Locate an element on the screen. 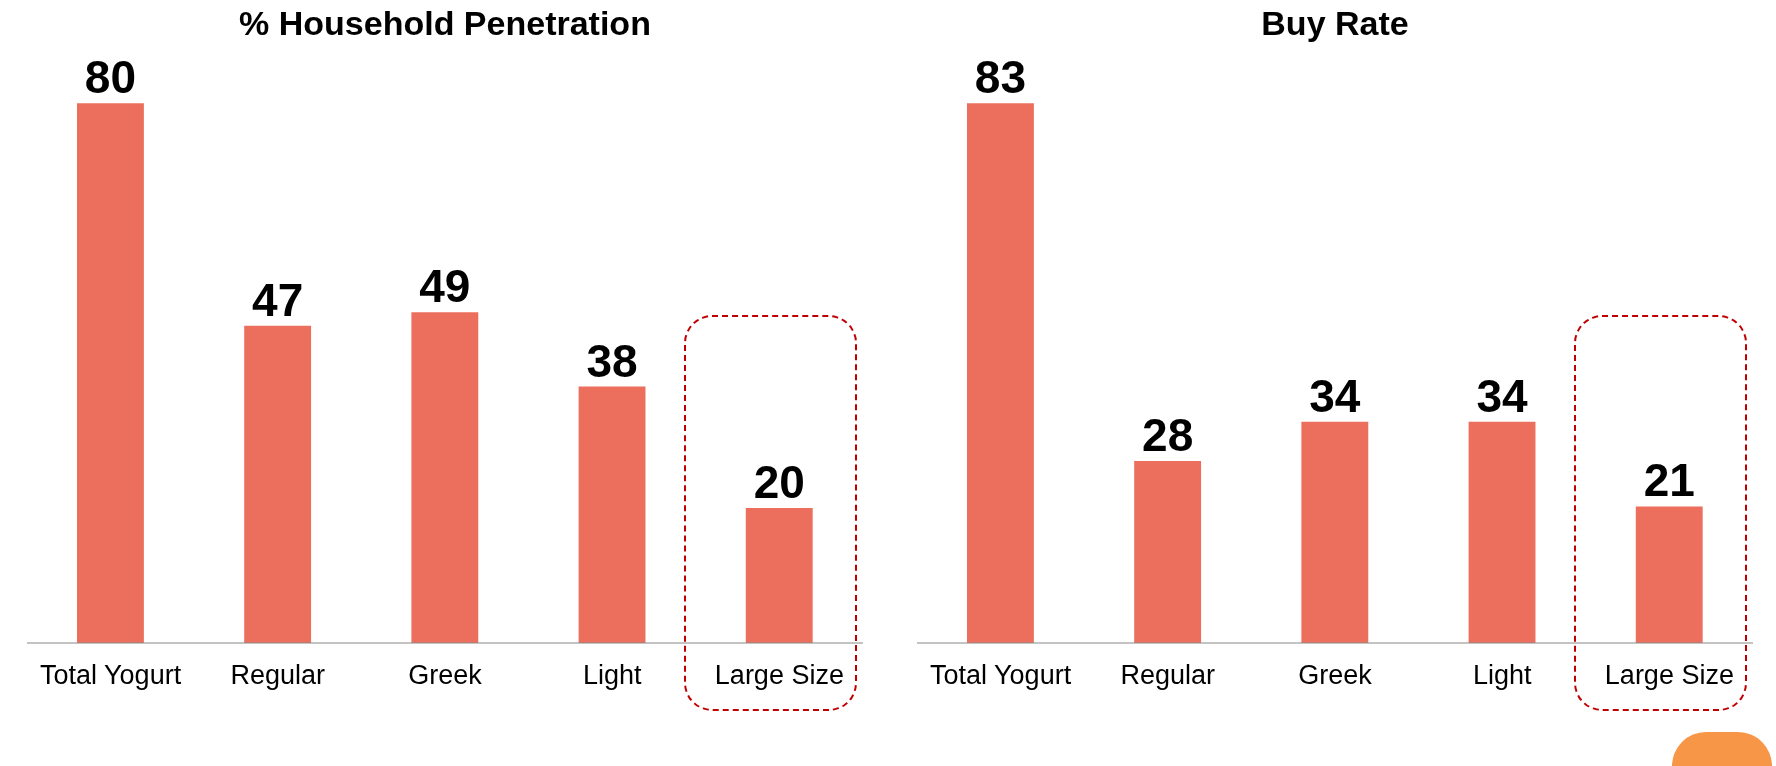 This screenshot has width=1776, height=766. data-label: 80 is located at coordinates (110, 77).